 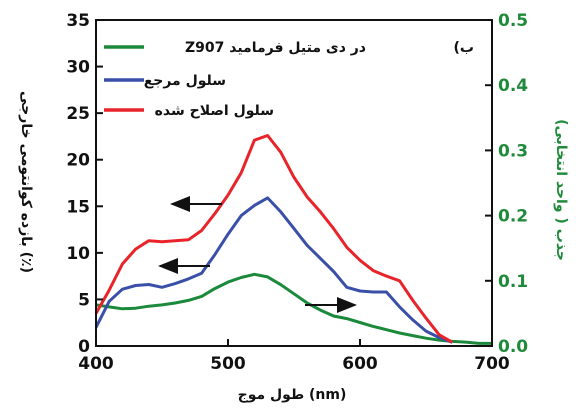 I want to click on x-tick-label: 600, so click(x=360, y=364).